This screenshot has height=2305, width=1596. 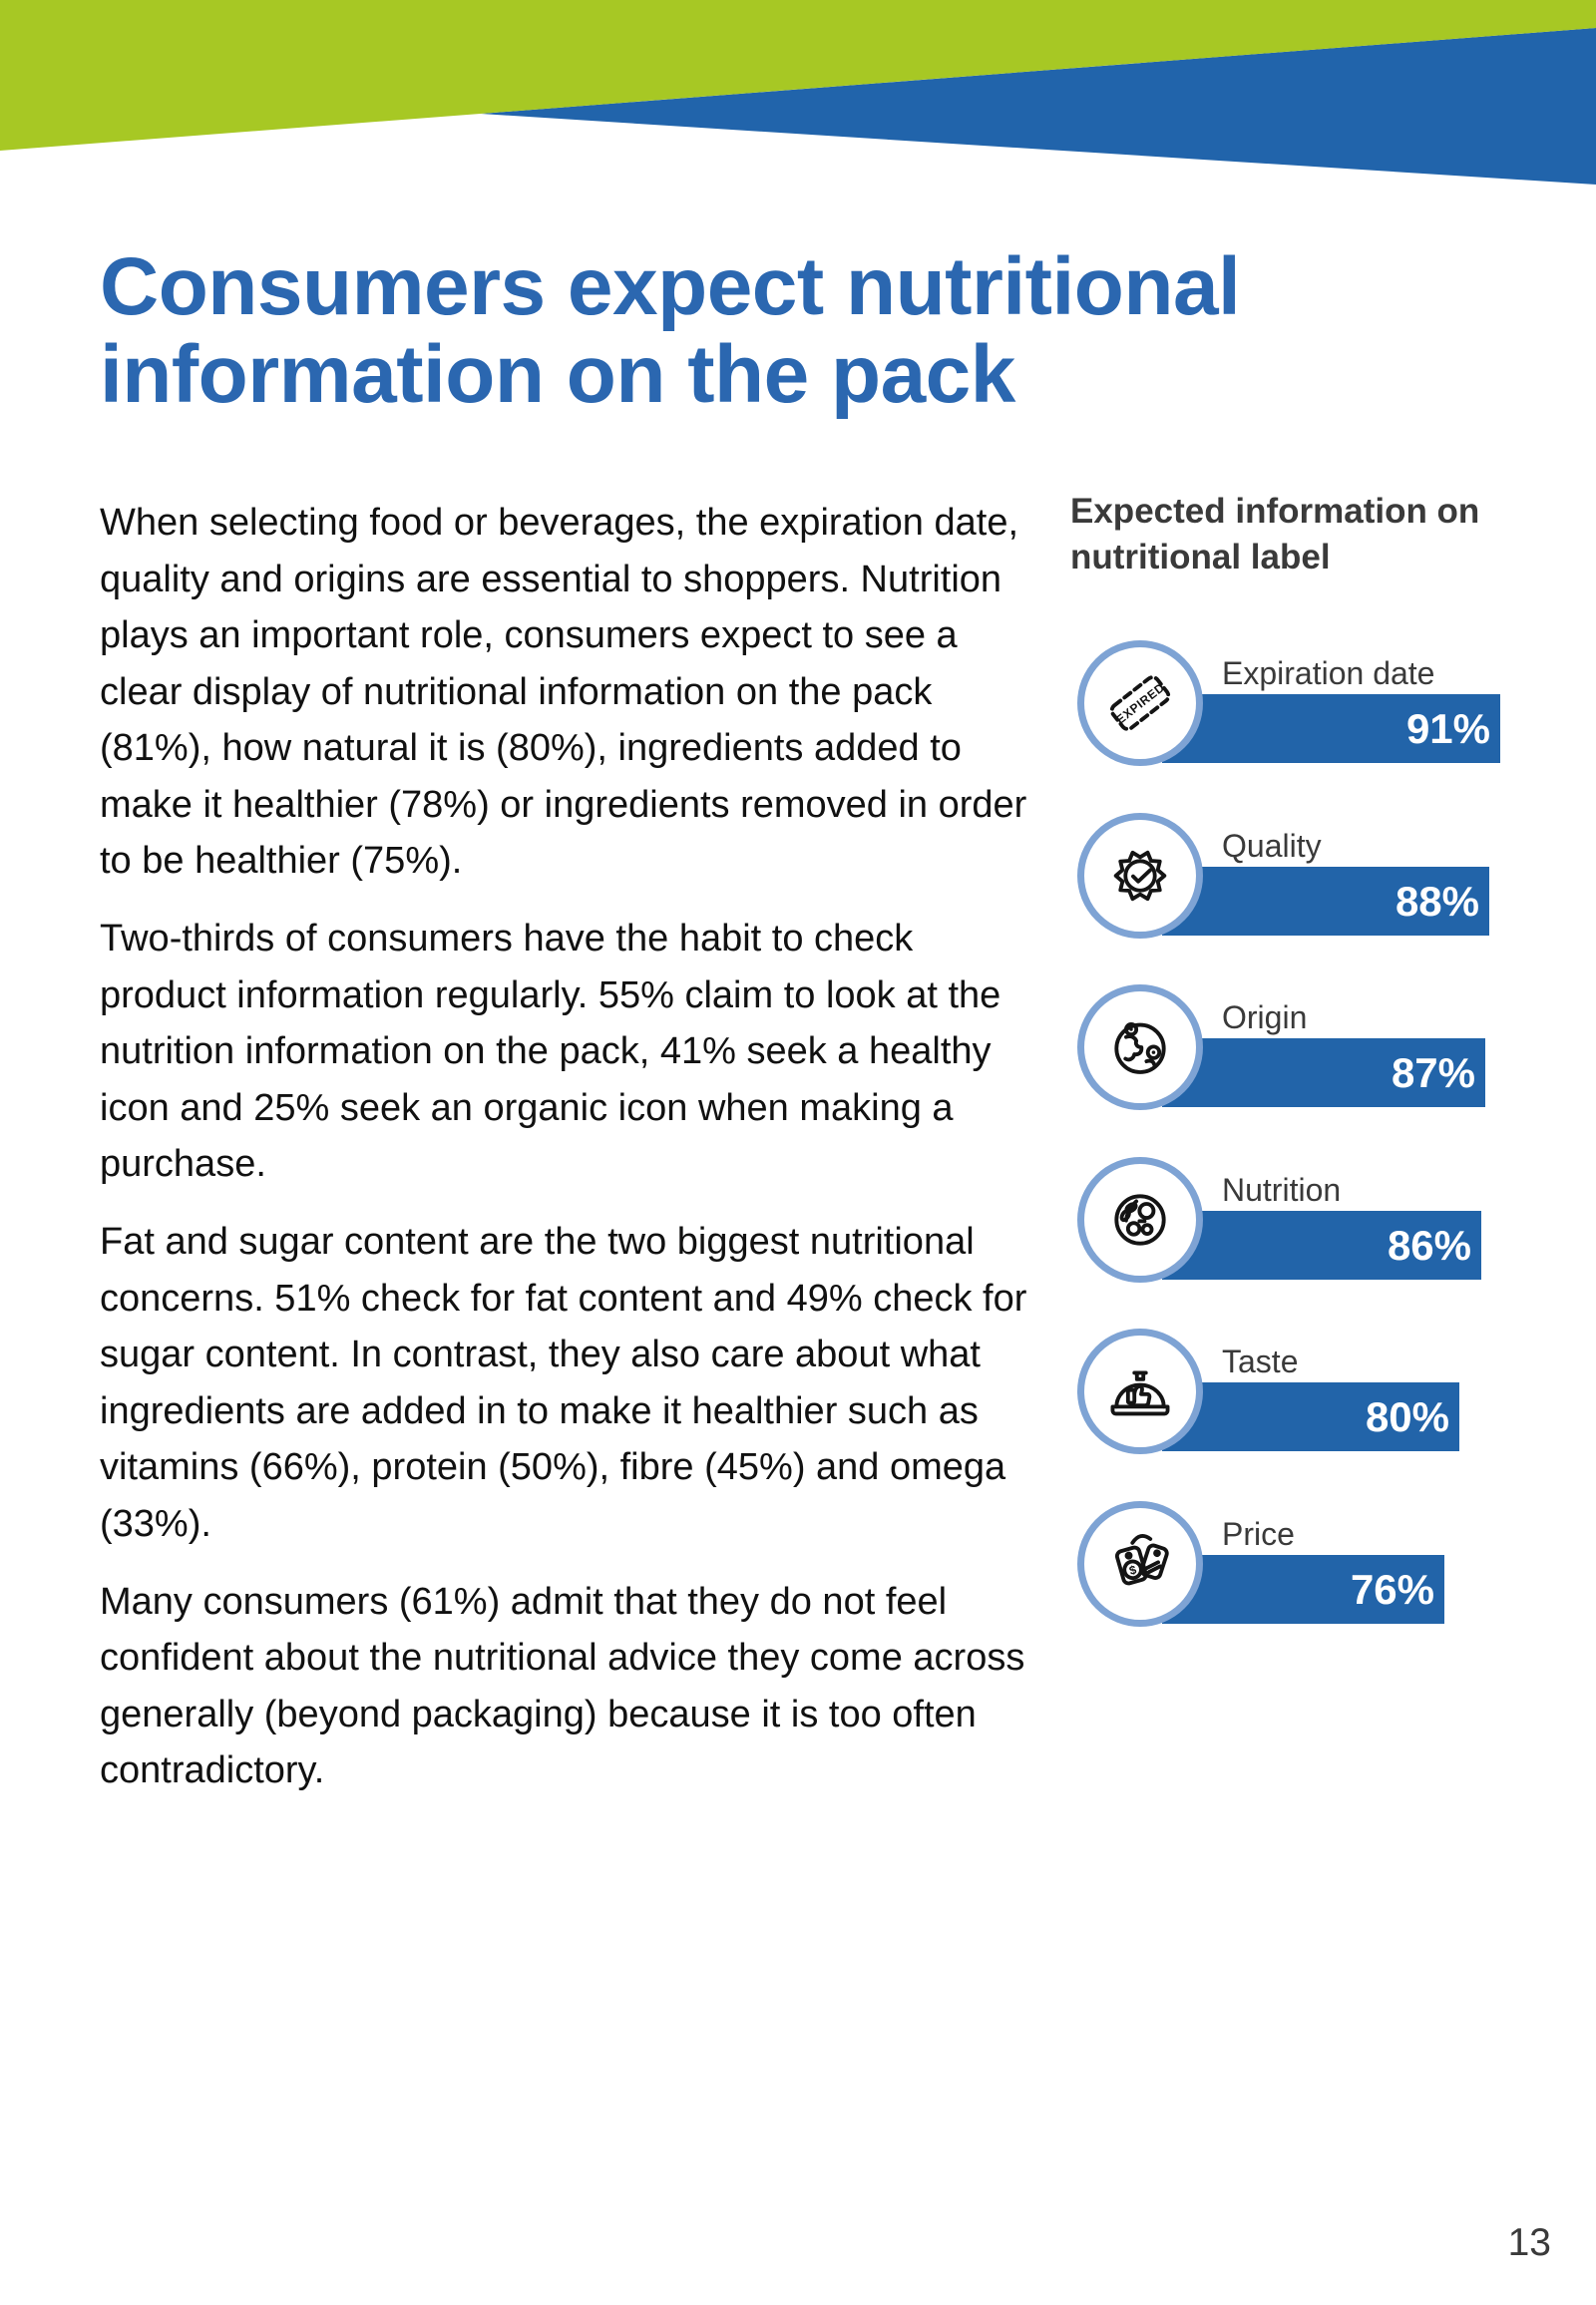 I want to click on icon-circle: EXPIRED, so click(x=1140, y=703).